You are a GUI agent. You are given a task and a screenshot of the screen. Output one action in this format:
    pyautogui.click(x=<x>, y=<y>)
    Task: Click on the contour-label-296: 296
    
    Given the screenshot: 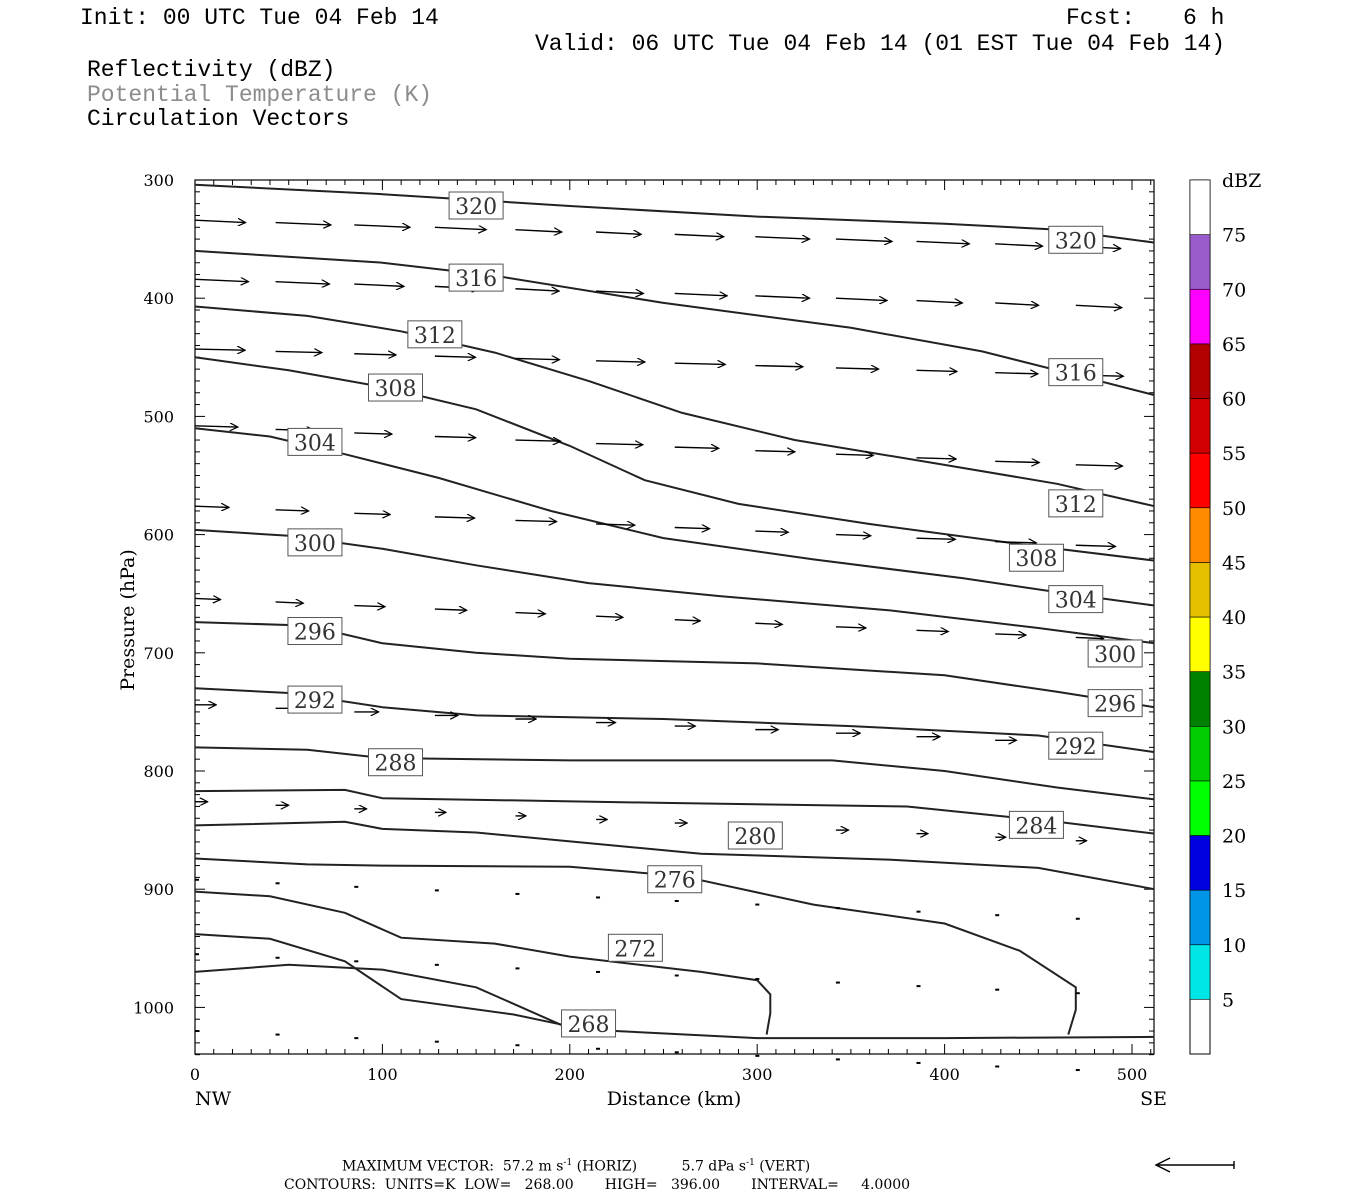 What is the action you would take?
    pyautogui.click(x=315, y=633)
    